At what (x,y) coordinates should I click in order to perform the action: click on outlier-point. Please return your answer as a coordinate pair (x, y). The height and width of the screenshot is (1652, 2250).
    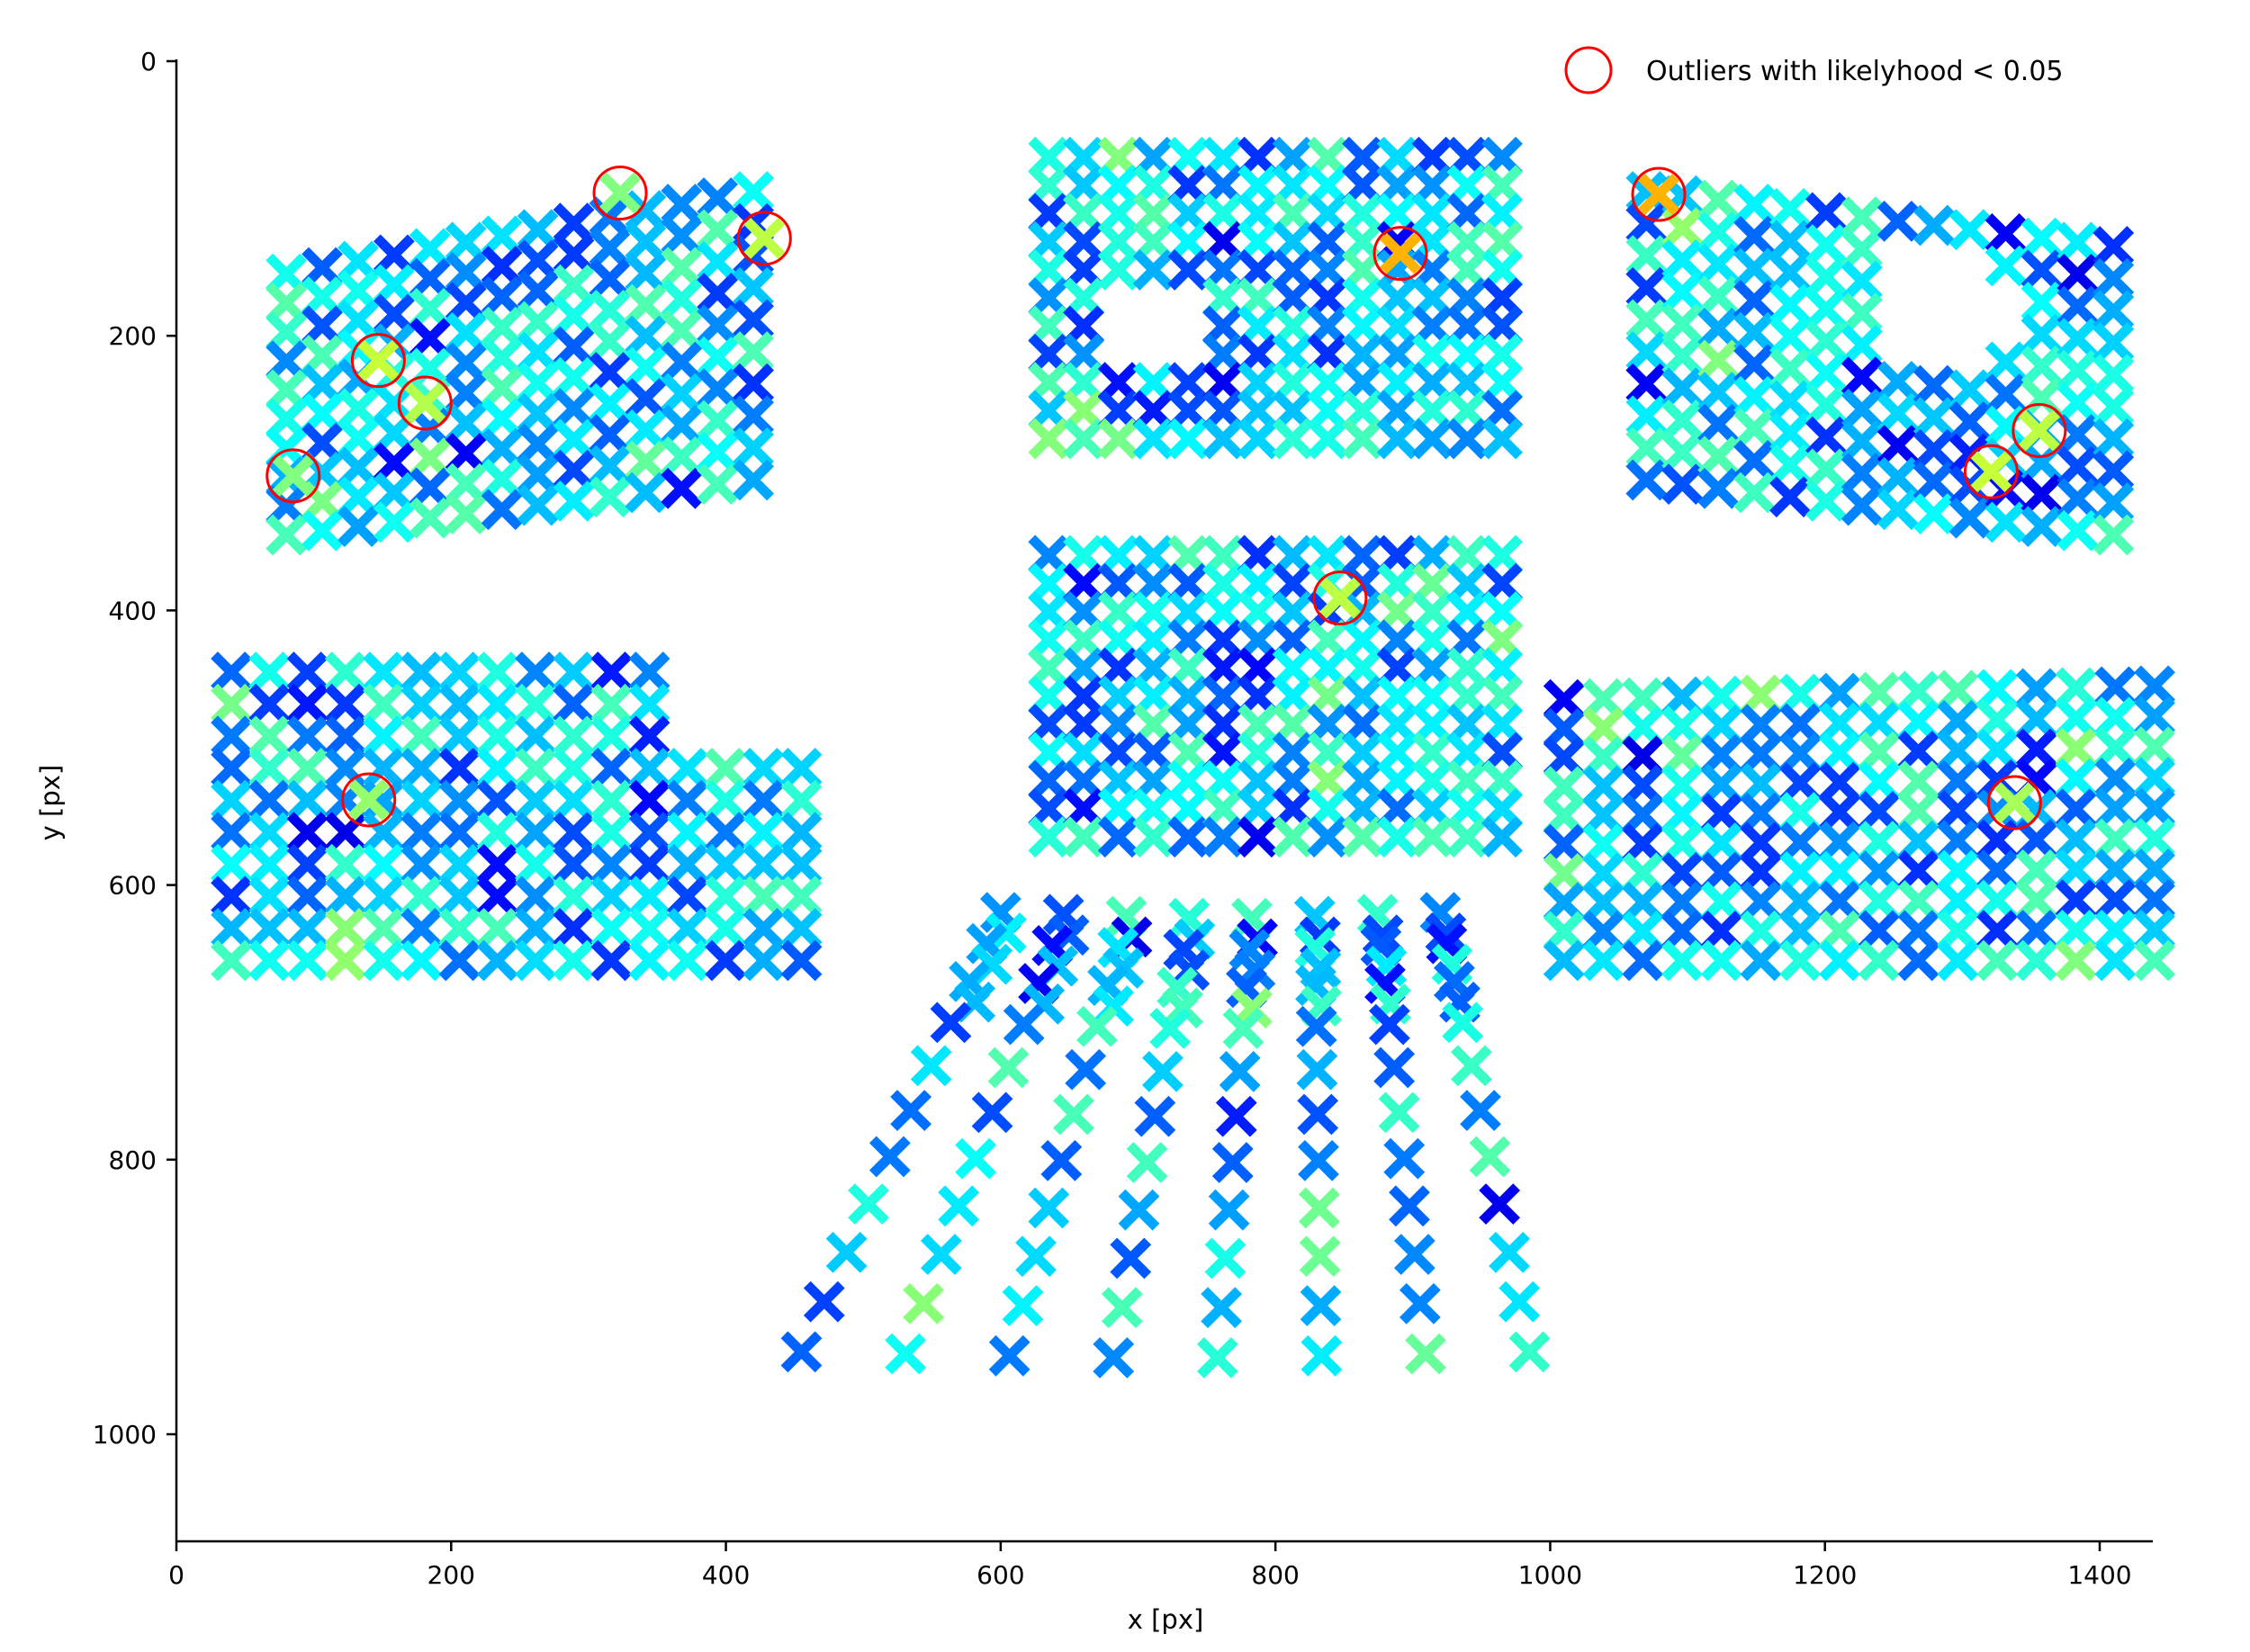
    Looking at the image, I should click on (293, 475).